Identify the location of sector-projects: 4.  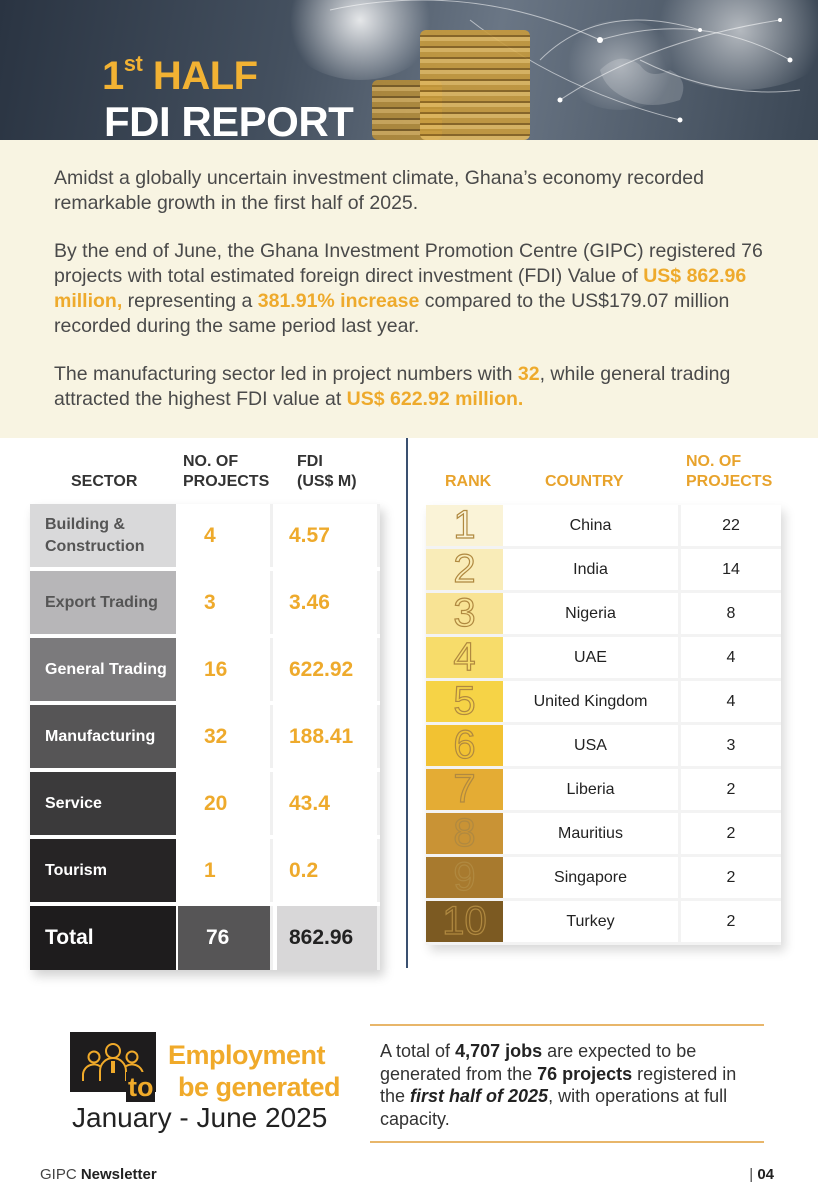
(224, 535).